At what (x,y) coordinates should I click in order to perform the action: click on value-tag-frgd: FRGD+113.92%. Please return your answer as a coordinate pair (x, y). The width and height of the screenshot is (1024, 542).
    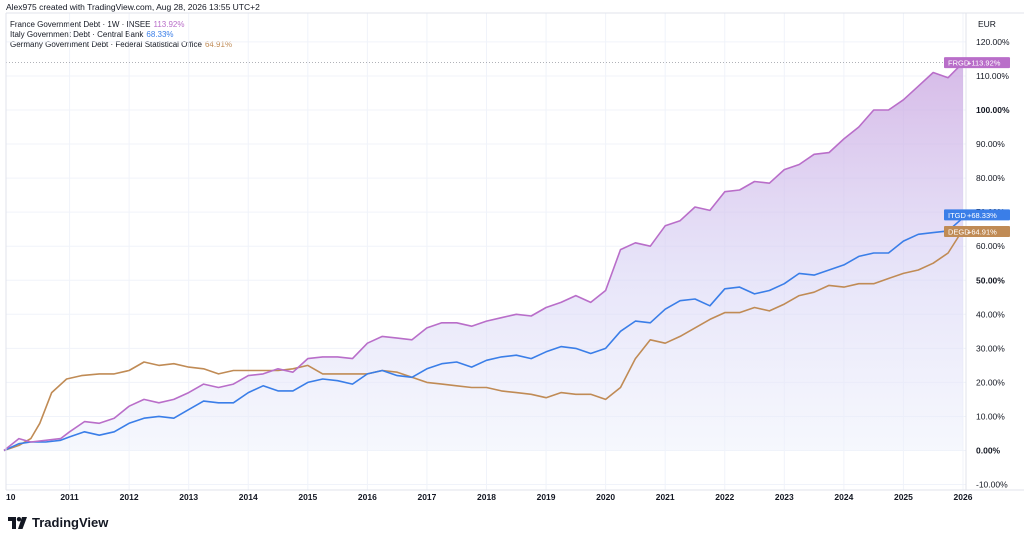
    Looking at the image, I should click on (977, 63).